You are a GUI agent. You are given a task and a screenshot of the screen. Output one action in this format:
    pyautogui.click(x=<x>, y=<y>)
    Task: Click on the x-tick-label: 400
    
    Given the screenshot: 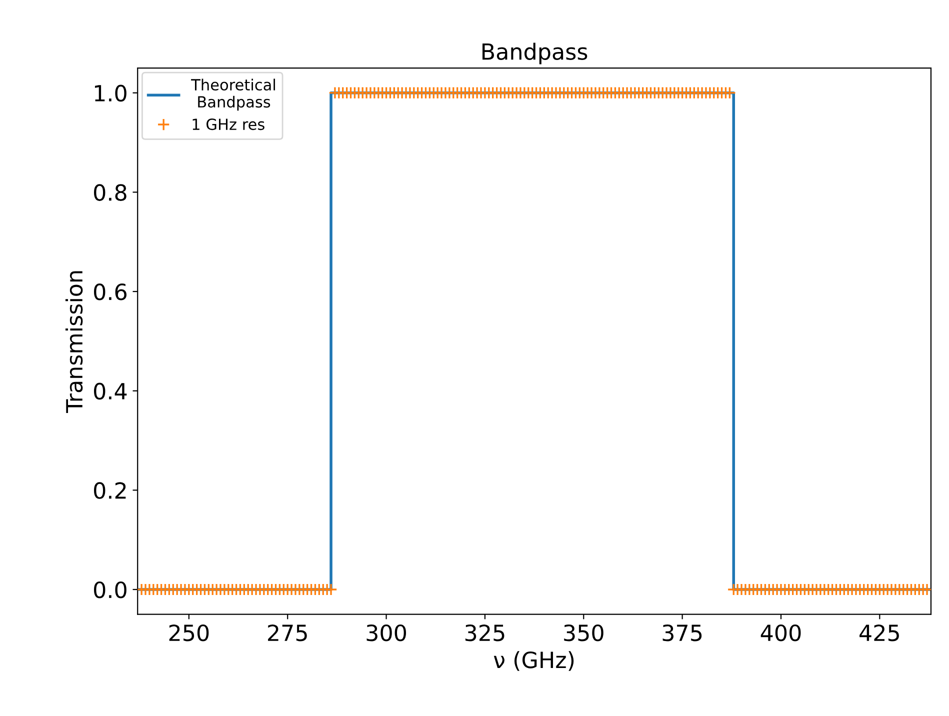 What is the action you would take?
    pyautogui.click(x=780, y=633)
    